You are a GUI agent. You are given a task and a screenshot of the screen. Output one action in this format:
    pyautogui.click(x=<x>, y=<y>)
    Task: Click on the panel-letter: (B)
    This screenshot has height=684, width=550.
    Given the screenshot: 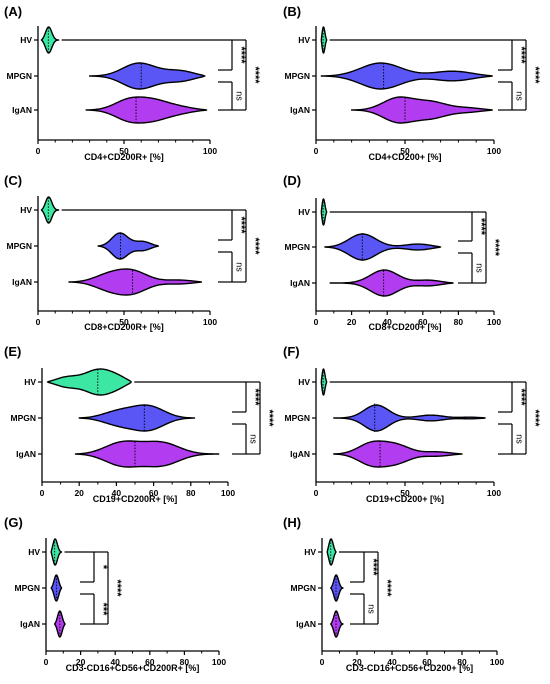 What is the action you would take?
    pyautogui.click(x=292, y=11)
    